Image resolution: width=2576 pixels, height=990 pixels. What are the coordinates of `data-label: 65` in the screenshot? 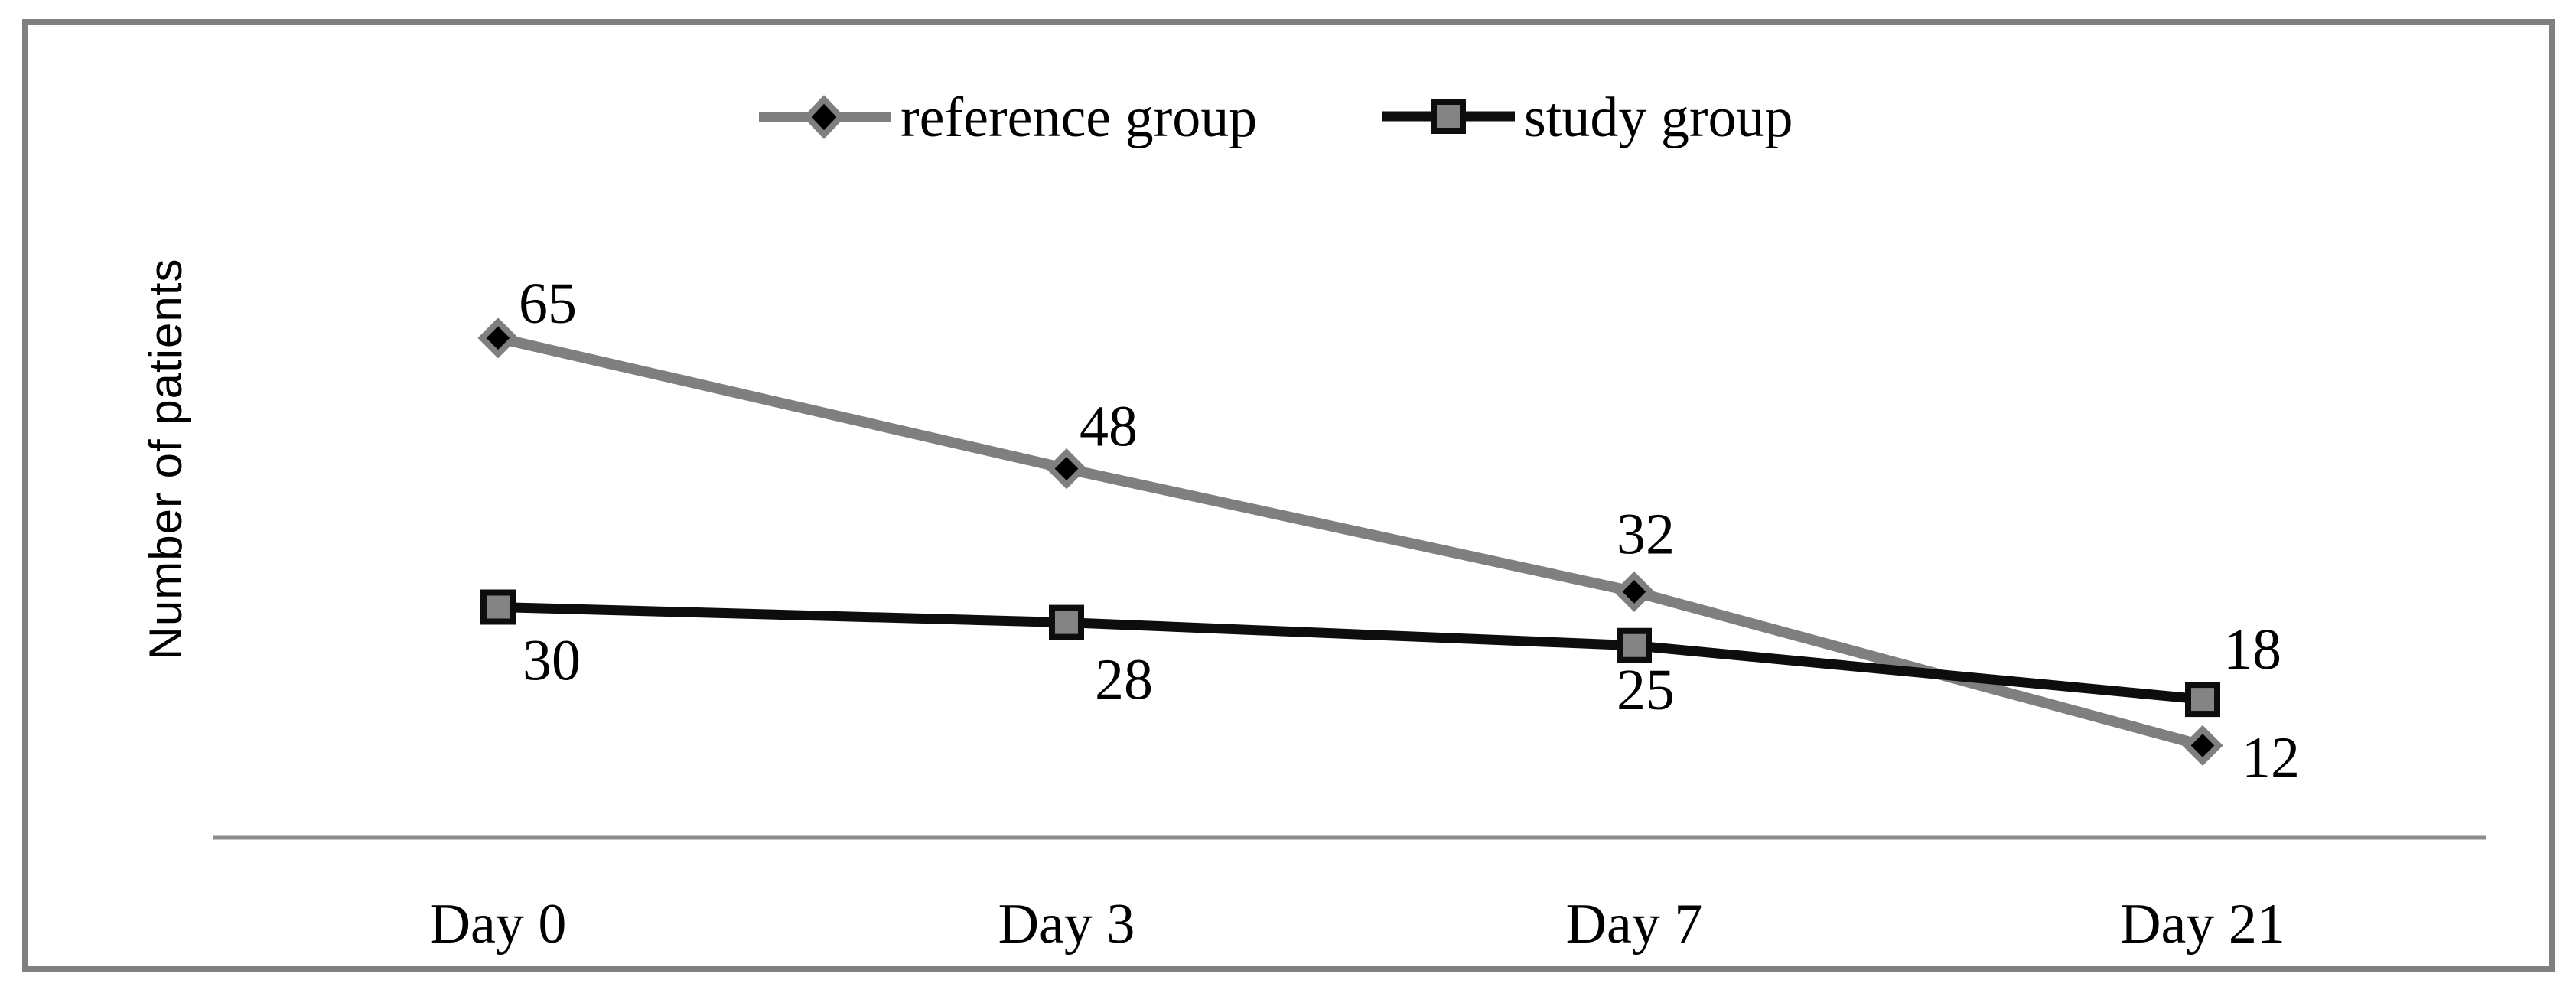 It's located at (548, 304).